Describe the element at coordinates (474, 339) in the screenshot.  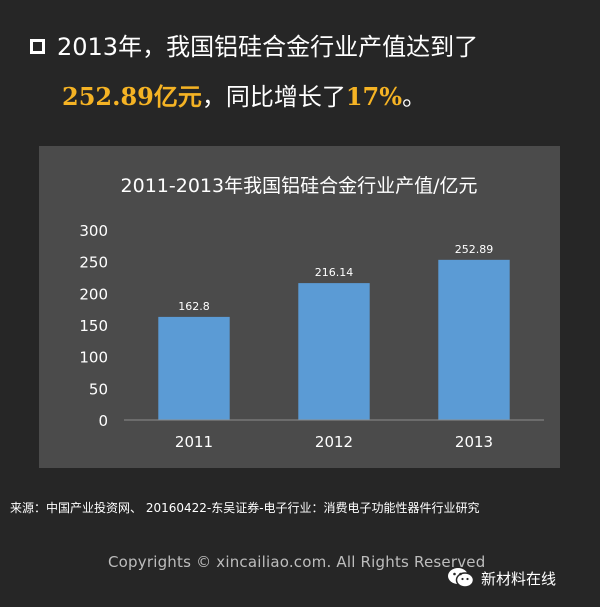
I see `bar-2013` at that location.